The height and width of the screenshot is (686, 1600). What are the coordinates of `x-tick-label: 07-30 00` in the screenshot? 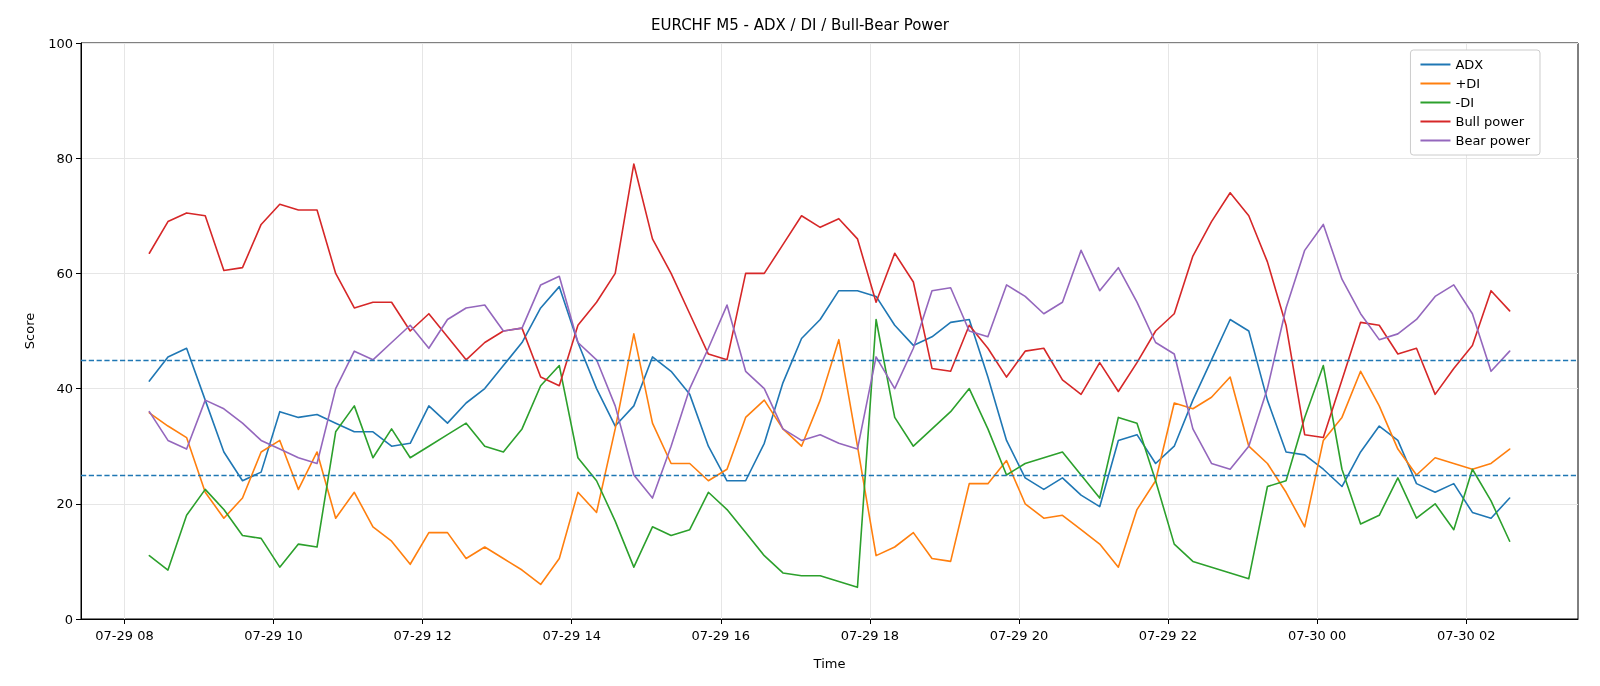 It's located at (1317, 635).